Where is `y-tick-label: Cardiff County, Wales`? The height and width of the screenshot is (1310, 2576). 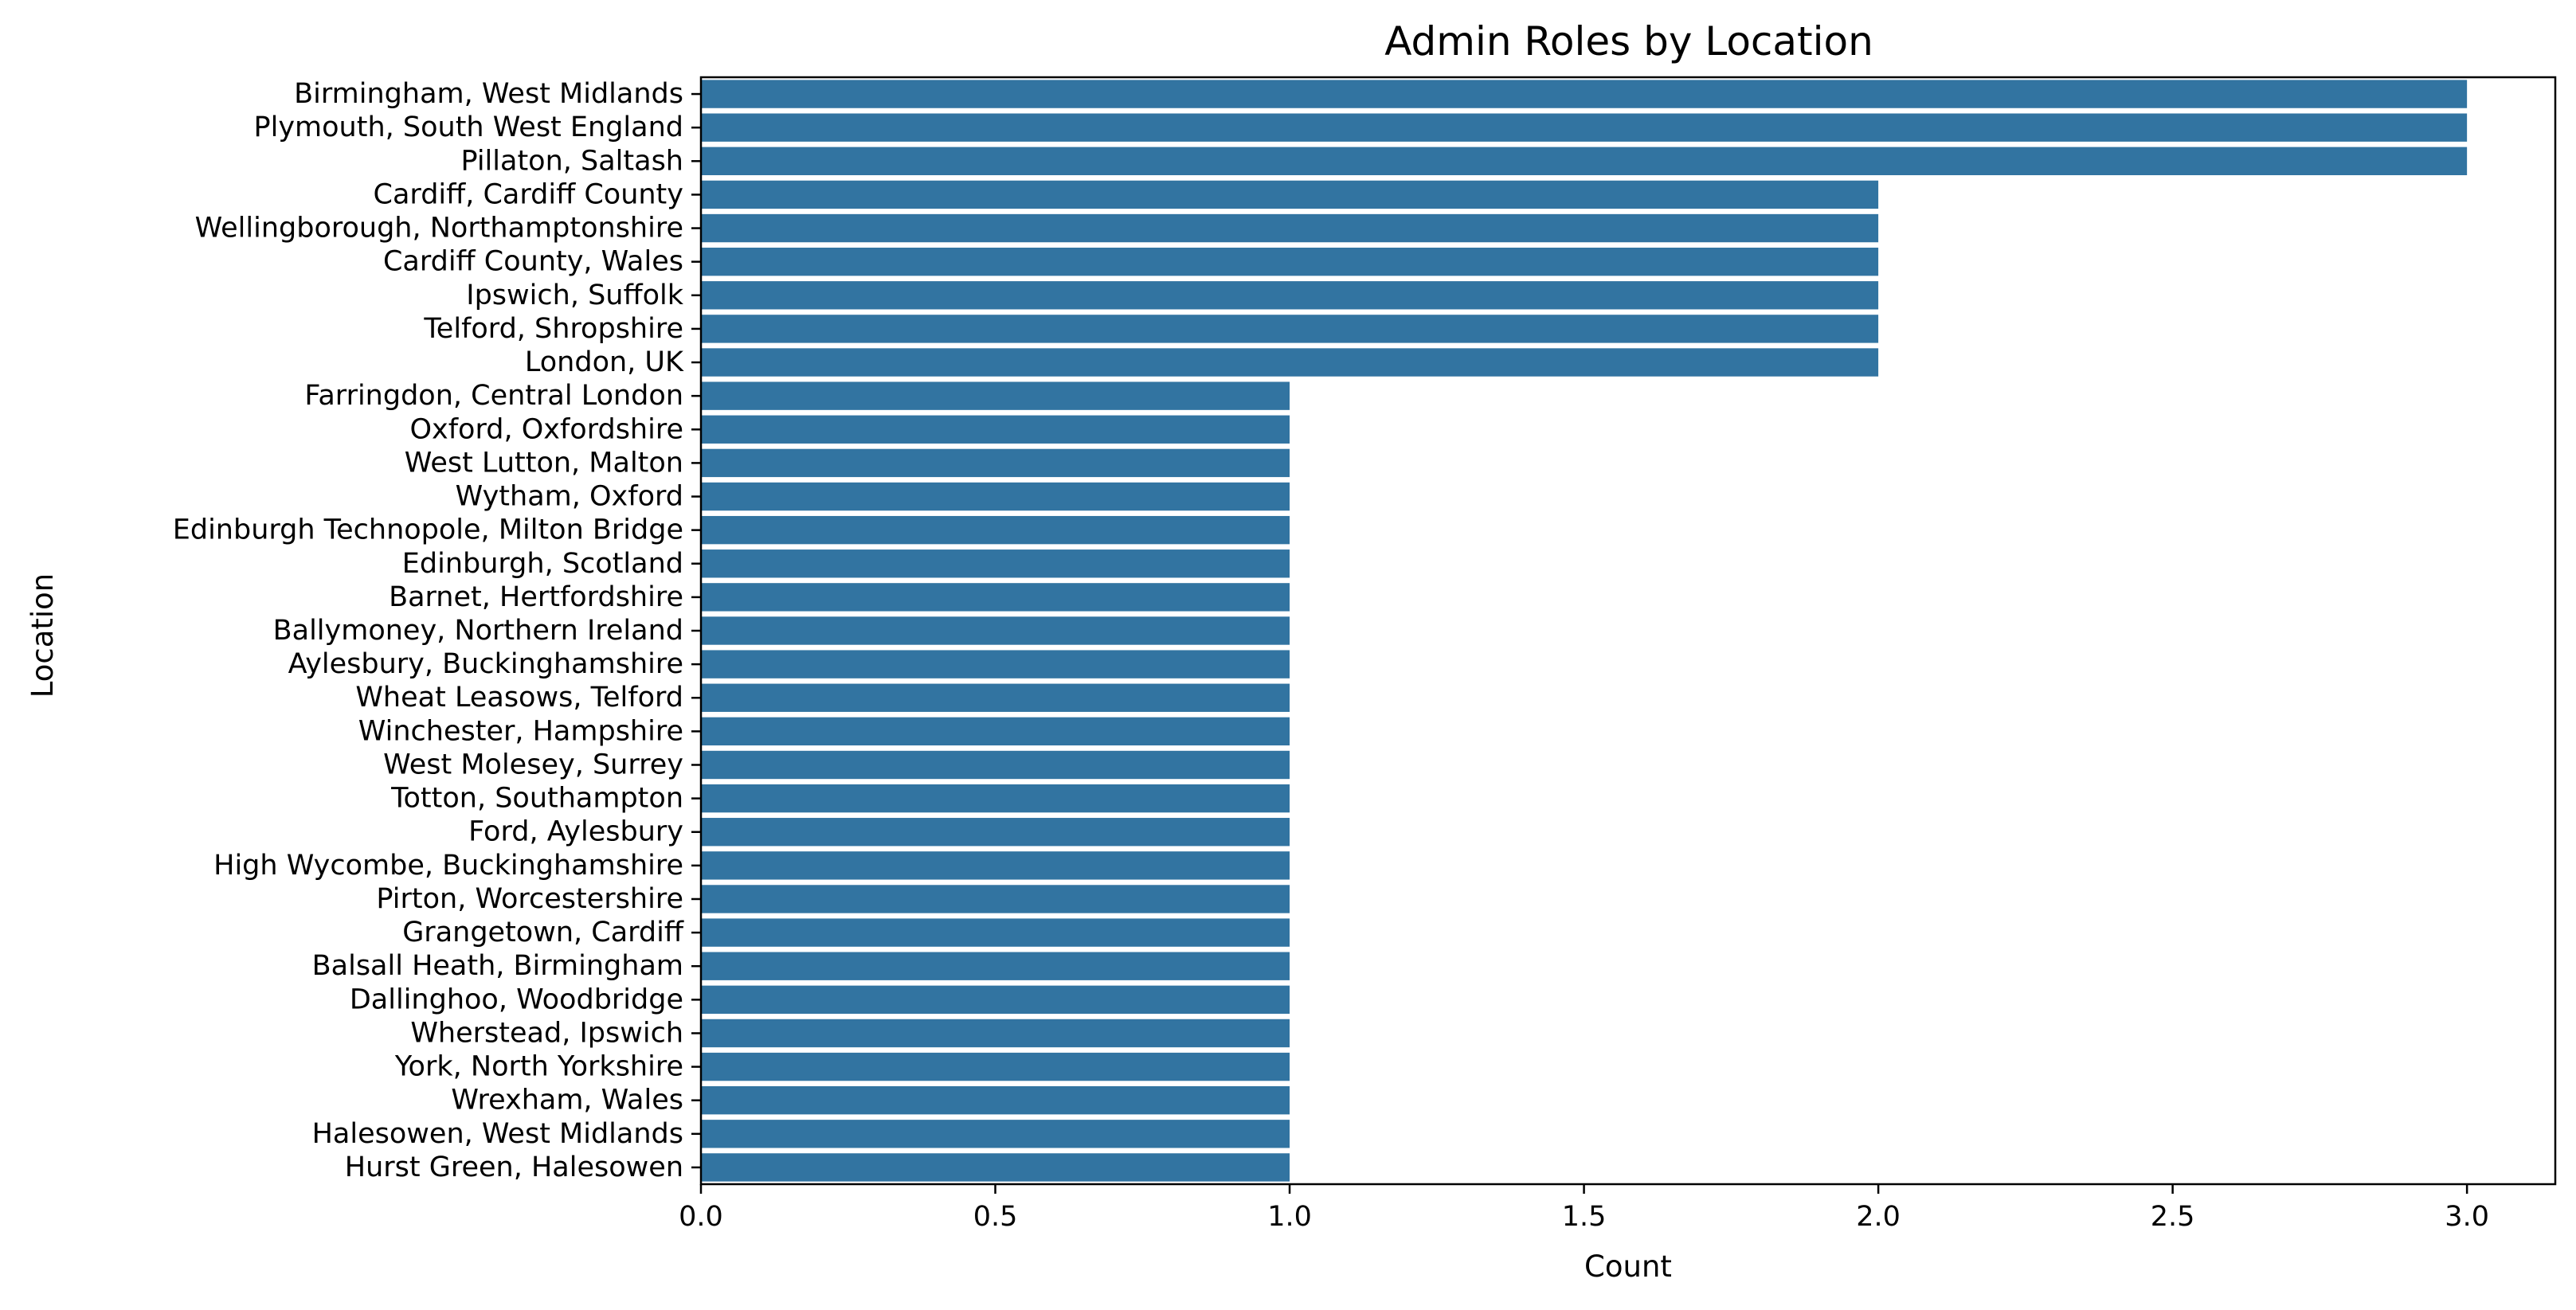 y-tick-label: Cardiff County, Wales is located at coordinates (533, 262).